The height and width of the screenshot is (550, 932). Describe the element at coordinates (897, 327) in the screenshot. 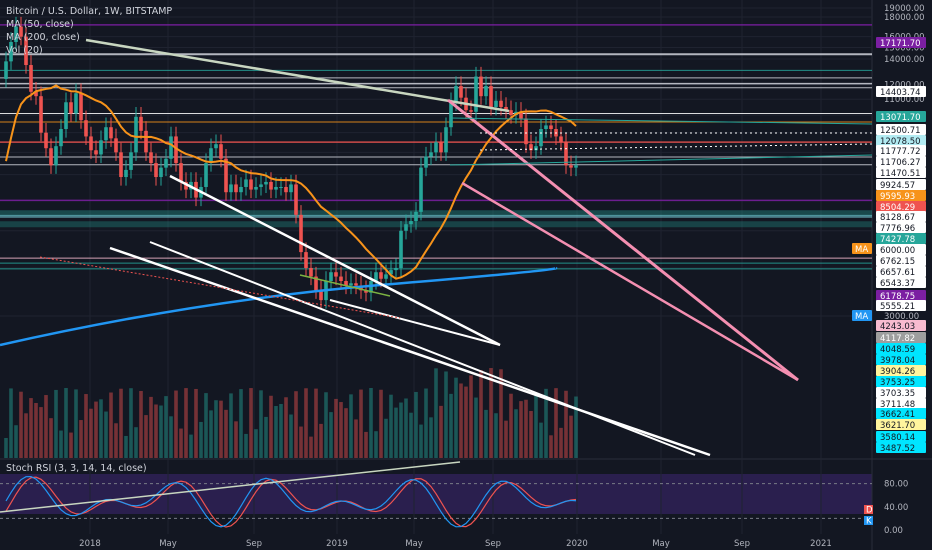

I see `price-badge-label: 4243.03` at that location.